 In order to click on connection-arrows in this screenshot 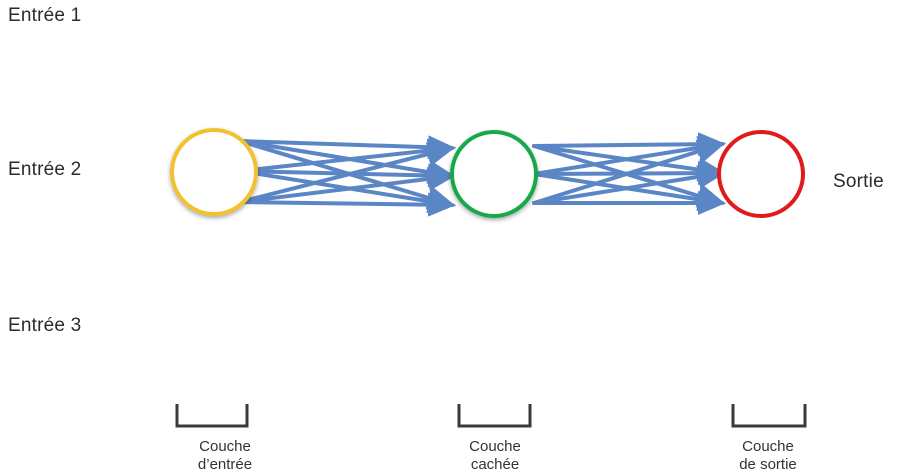, I will do `click(482, 174)`.